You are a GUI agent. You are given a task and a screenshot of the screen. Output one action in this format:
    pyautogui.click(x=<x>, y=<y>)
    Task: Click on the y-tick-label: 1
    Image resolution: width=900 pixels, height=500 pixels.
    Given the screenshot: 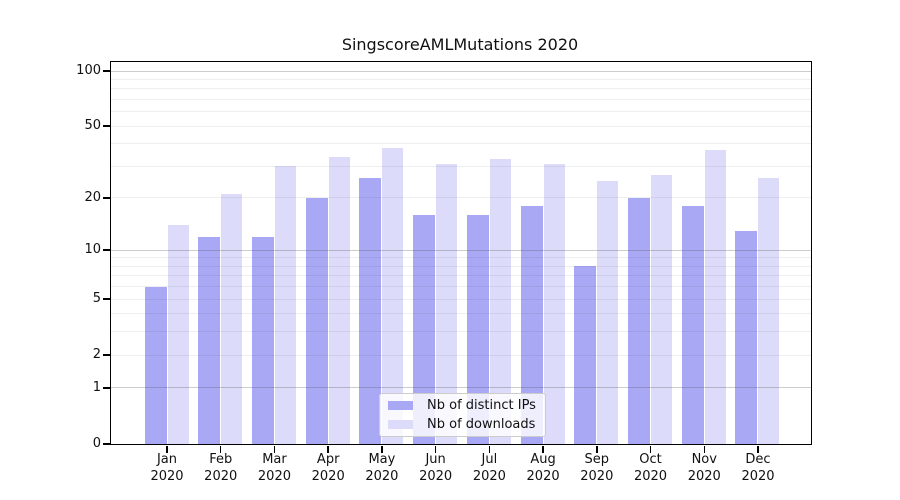 What is the action you would take?
    pyautogui.click(x=96, y=387)
    